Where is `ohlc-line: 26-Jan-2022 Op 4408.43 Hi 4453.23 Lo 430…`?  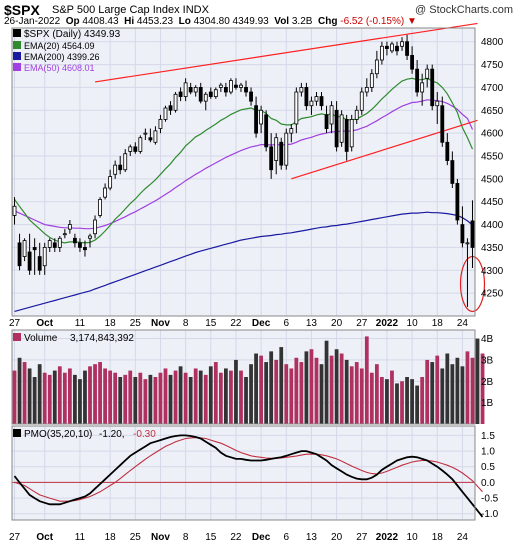
ohlc-line: 26-Jan-2022 Op 4408.43 Hi 4453.23 Lo 430… is located at coordinates (210, 21).